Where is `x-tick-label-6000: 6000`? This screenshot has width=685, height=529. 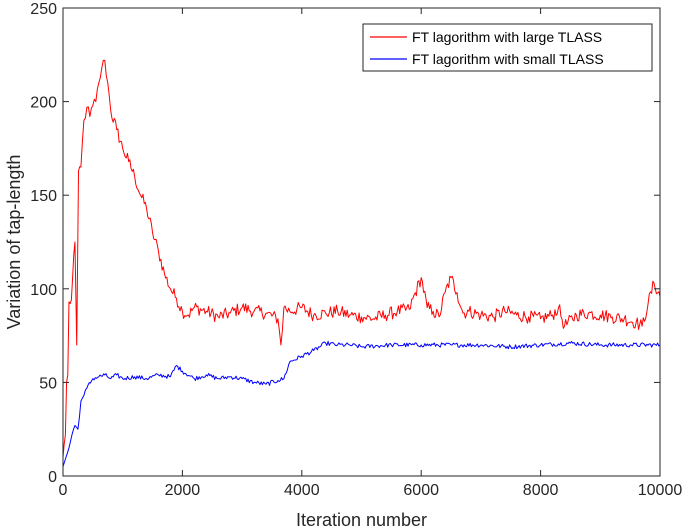 x-tick-label-6000: 6000 is located at coordinates (421, 490).